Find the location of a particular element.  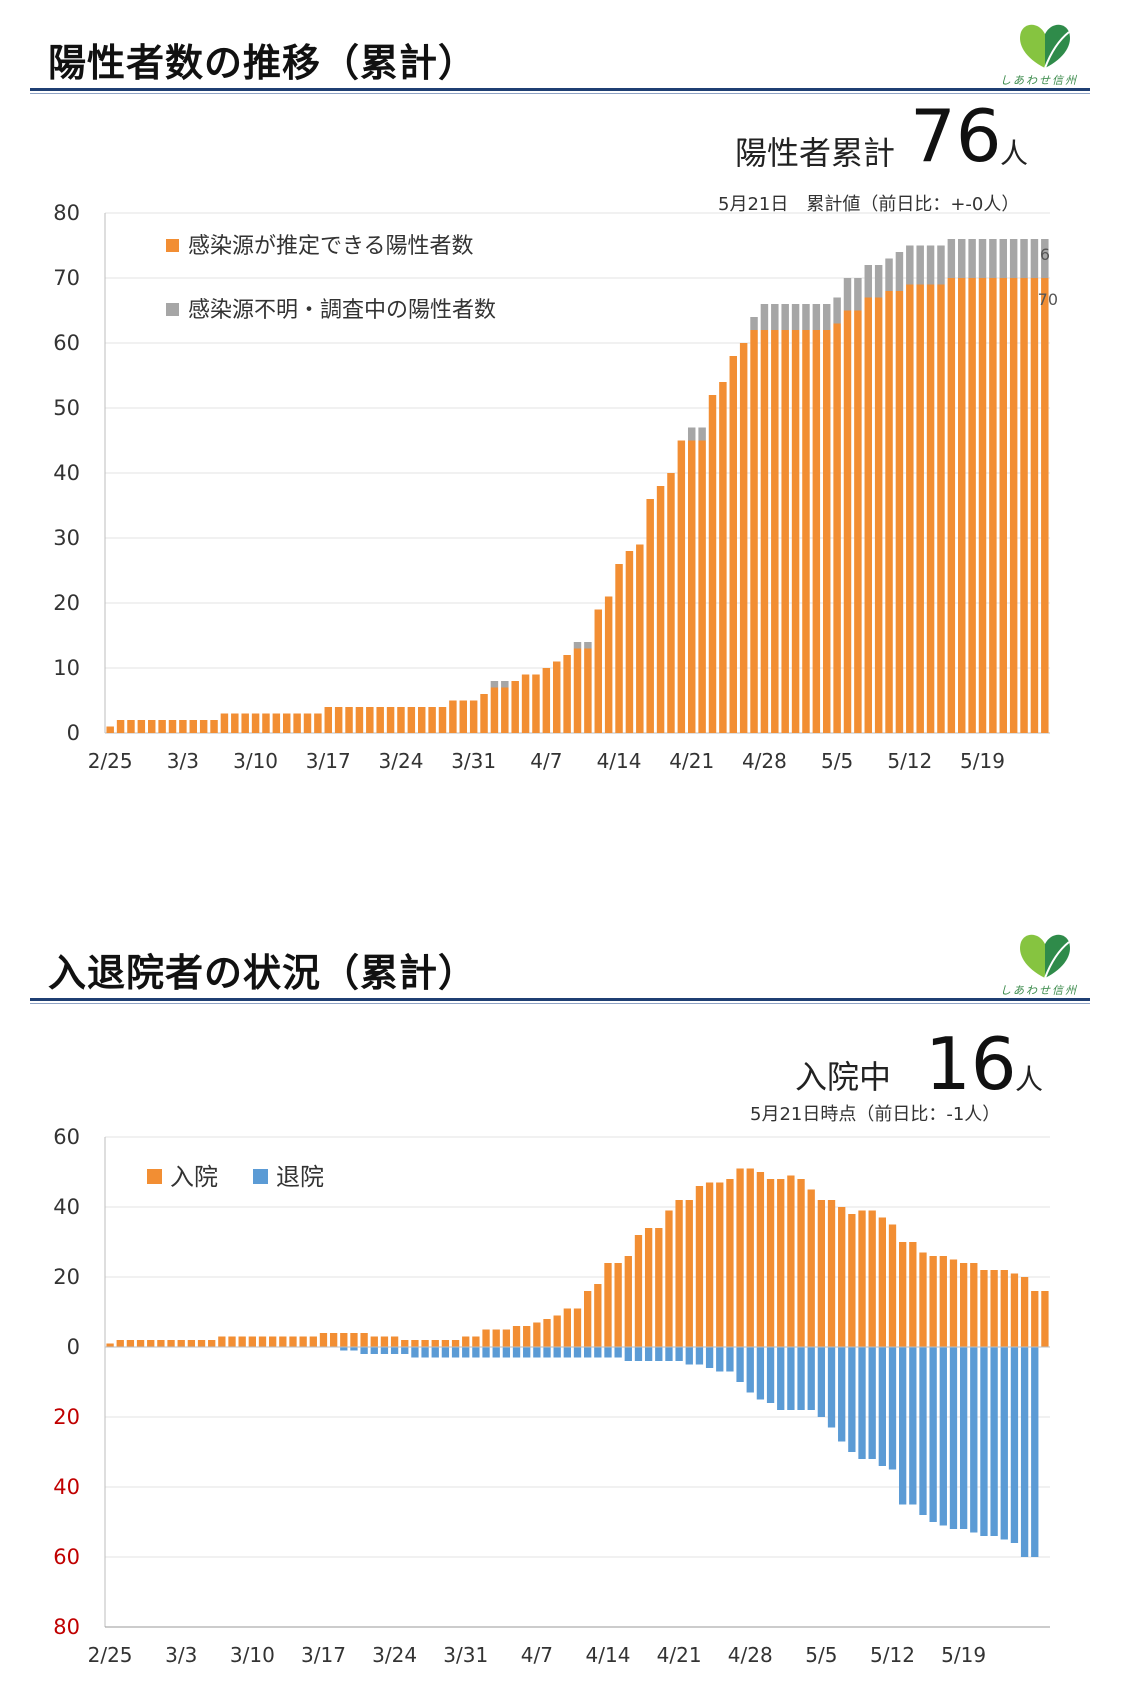

inpatient-unit: 人 is located at coordinates (1029, 1079).